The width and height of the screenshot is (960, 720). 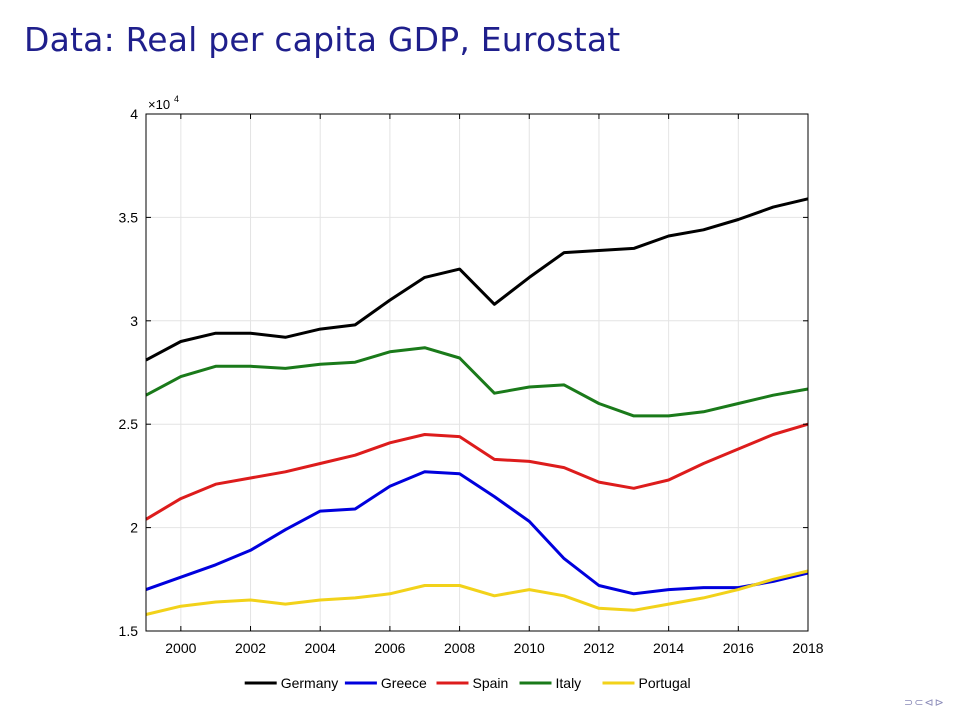 I want to click on x-tick-label: 2006, so click(x=389, y=648).